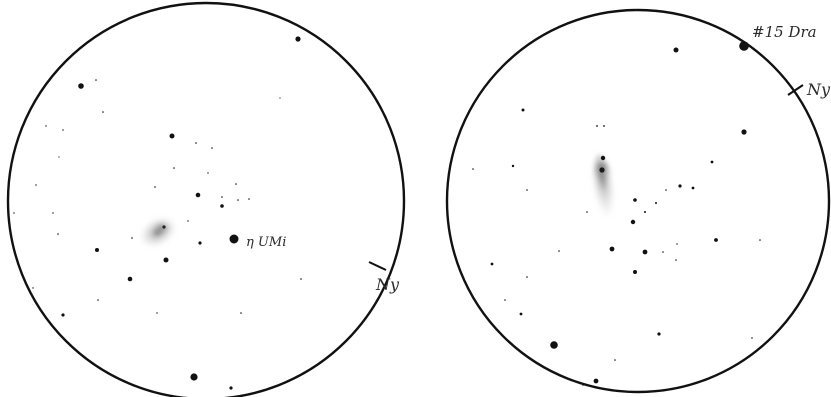 This screenshot has width=831, height=397. Describe the element at coordinates (158, 232) in the screenshot. I see `left-nebula` at that location.